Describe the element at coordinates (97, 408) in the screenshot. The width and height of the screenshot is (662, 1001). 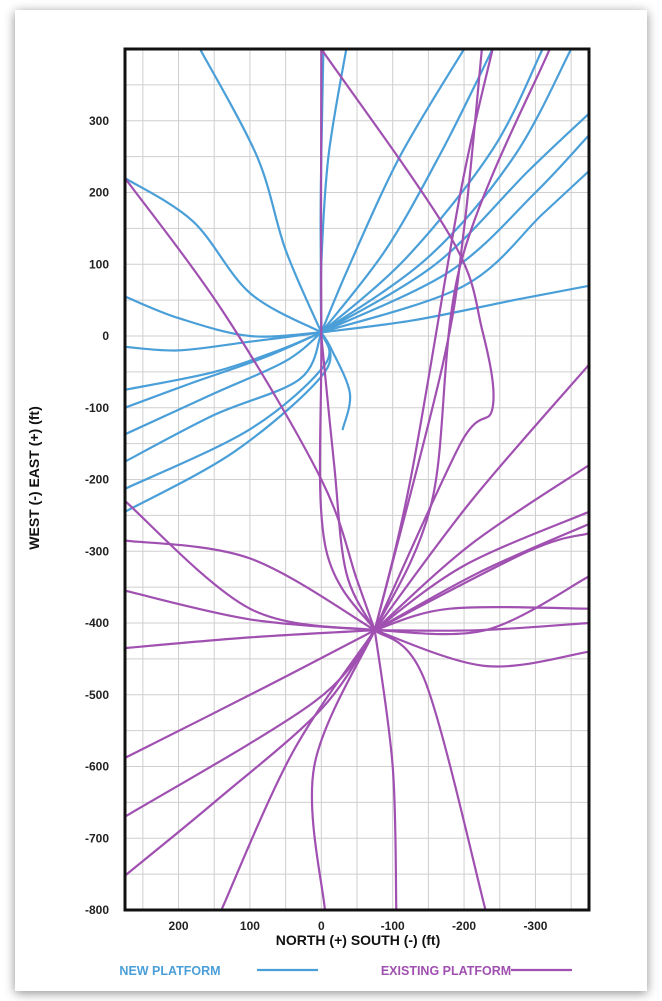
I see `y-tick-label: -100` at that location.